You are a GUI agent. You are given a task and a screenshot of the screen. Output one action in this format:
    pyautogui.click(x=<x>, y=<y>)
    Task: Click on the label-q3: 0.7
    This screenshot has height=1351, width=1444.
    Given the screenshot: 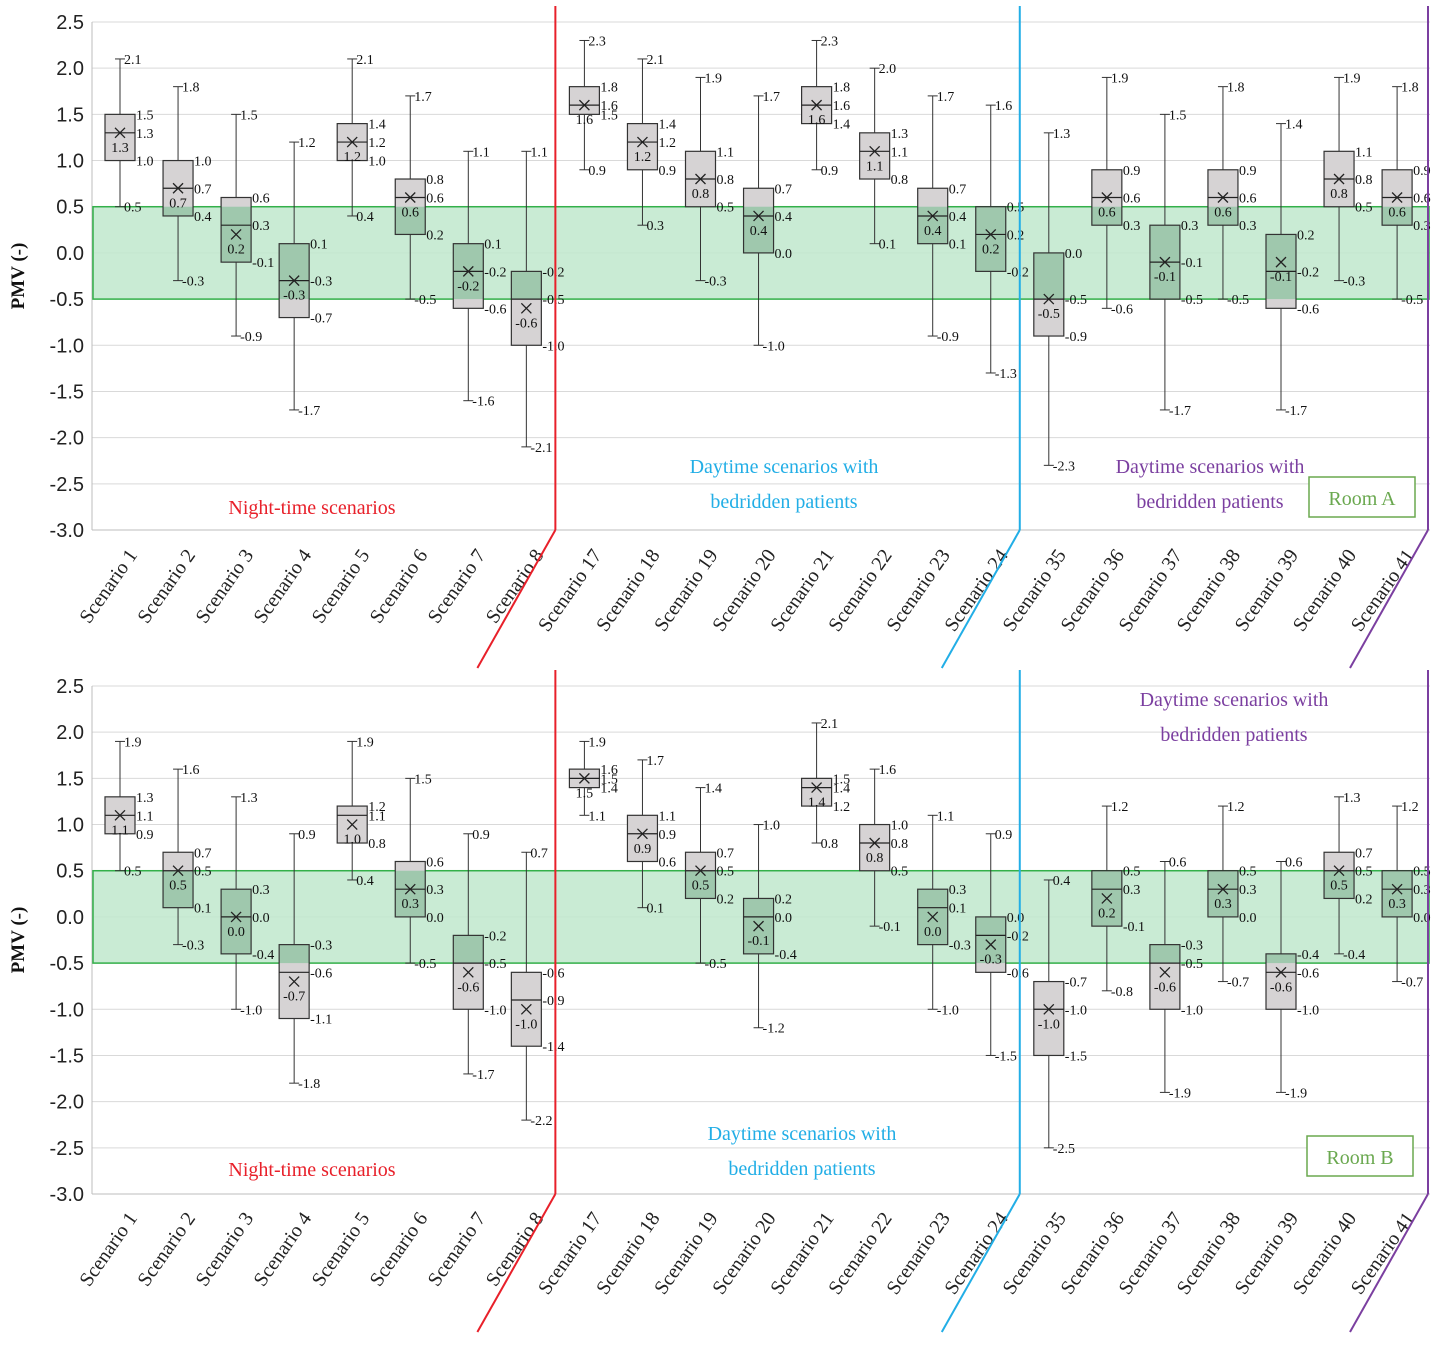 What is the action you would take?
    pyautogui.click(x=958, y=189)
    